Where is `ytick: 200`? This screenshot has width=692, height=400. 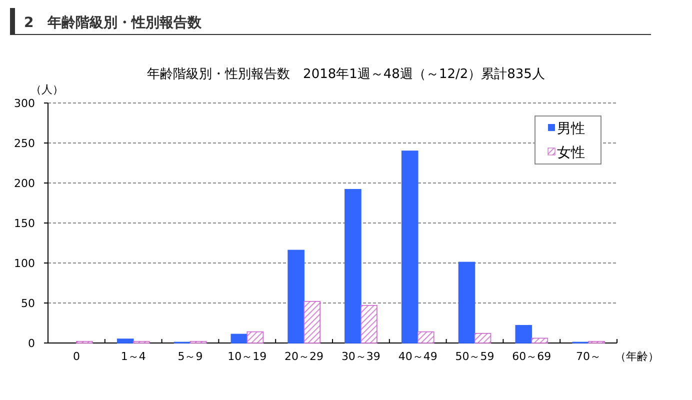 ytick: 200 is located at coordinates (24, 183).